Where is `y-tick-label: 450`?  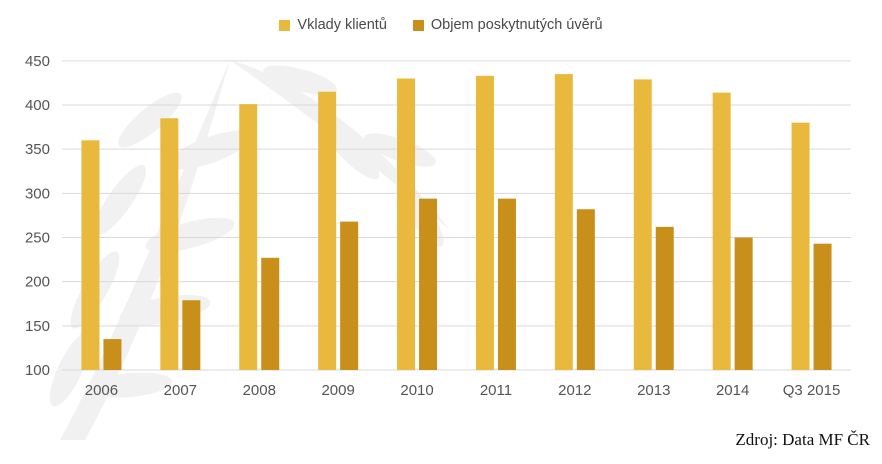
y-tick-label: 450 is located at coordinates (37, 61).